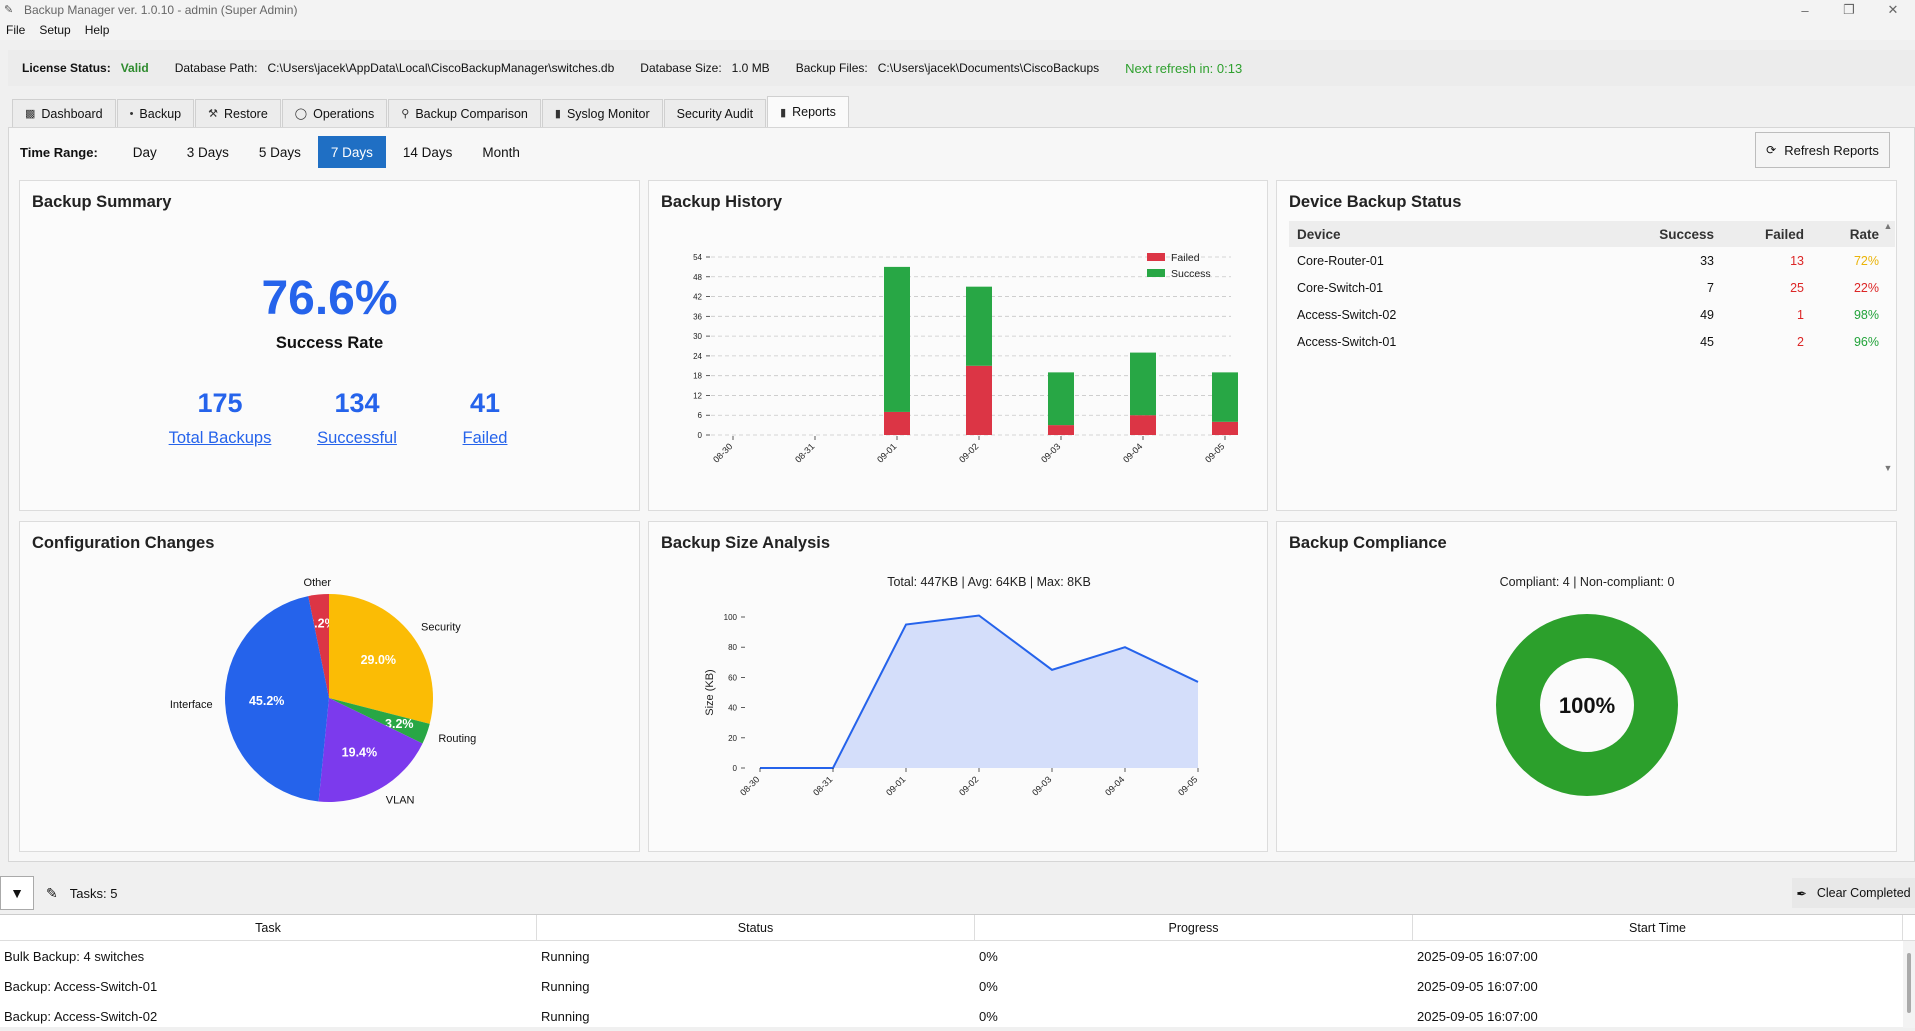 The width and height of the screenshot is (1915, 1031). I want to click on range-14days-button: 14 Days, so click(427, 152).